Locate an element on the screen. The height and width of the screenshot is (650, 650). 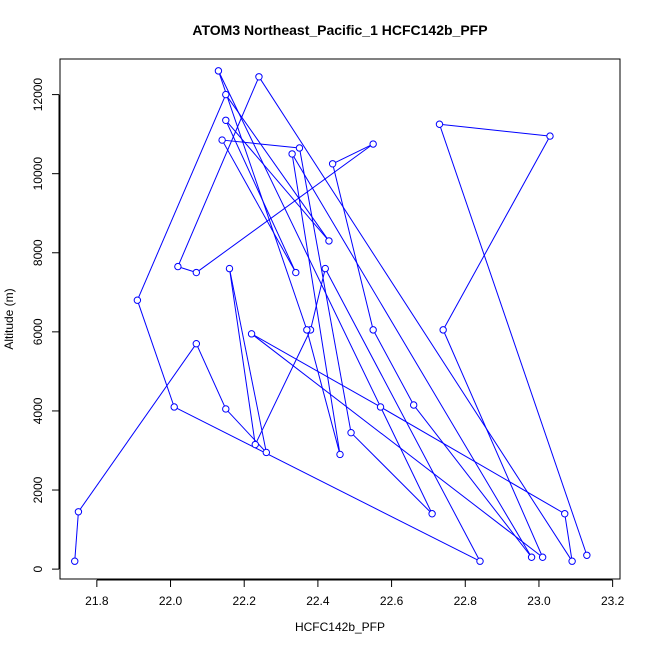
x-axis-label: HCFC142b_PFP is located at coordinates (340, 627).